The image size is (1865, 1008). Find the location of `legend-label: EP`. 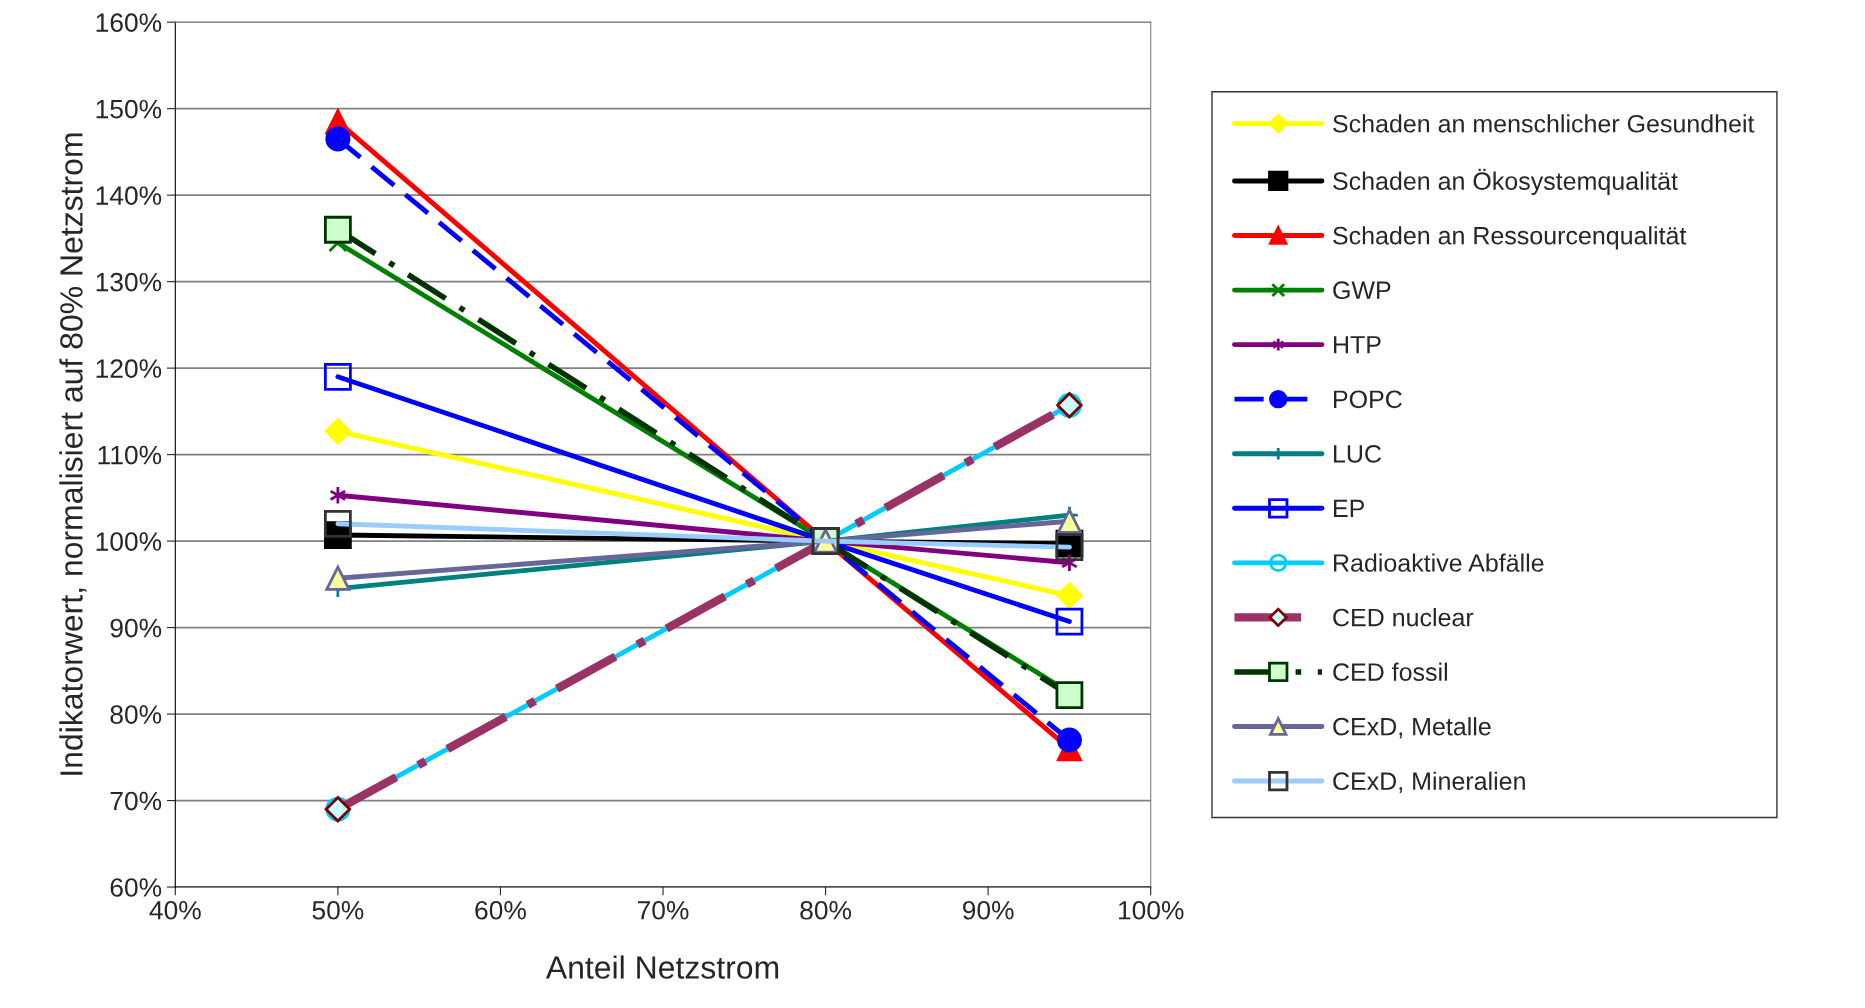

legend-label: EP is located at coordinates (1349, 508).